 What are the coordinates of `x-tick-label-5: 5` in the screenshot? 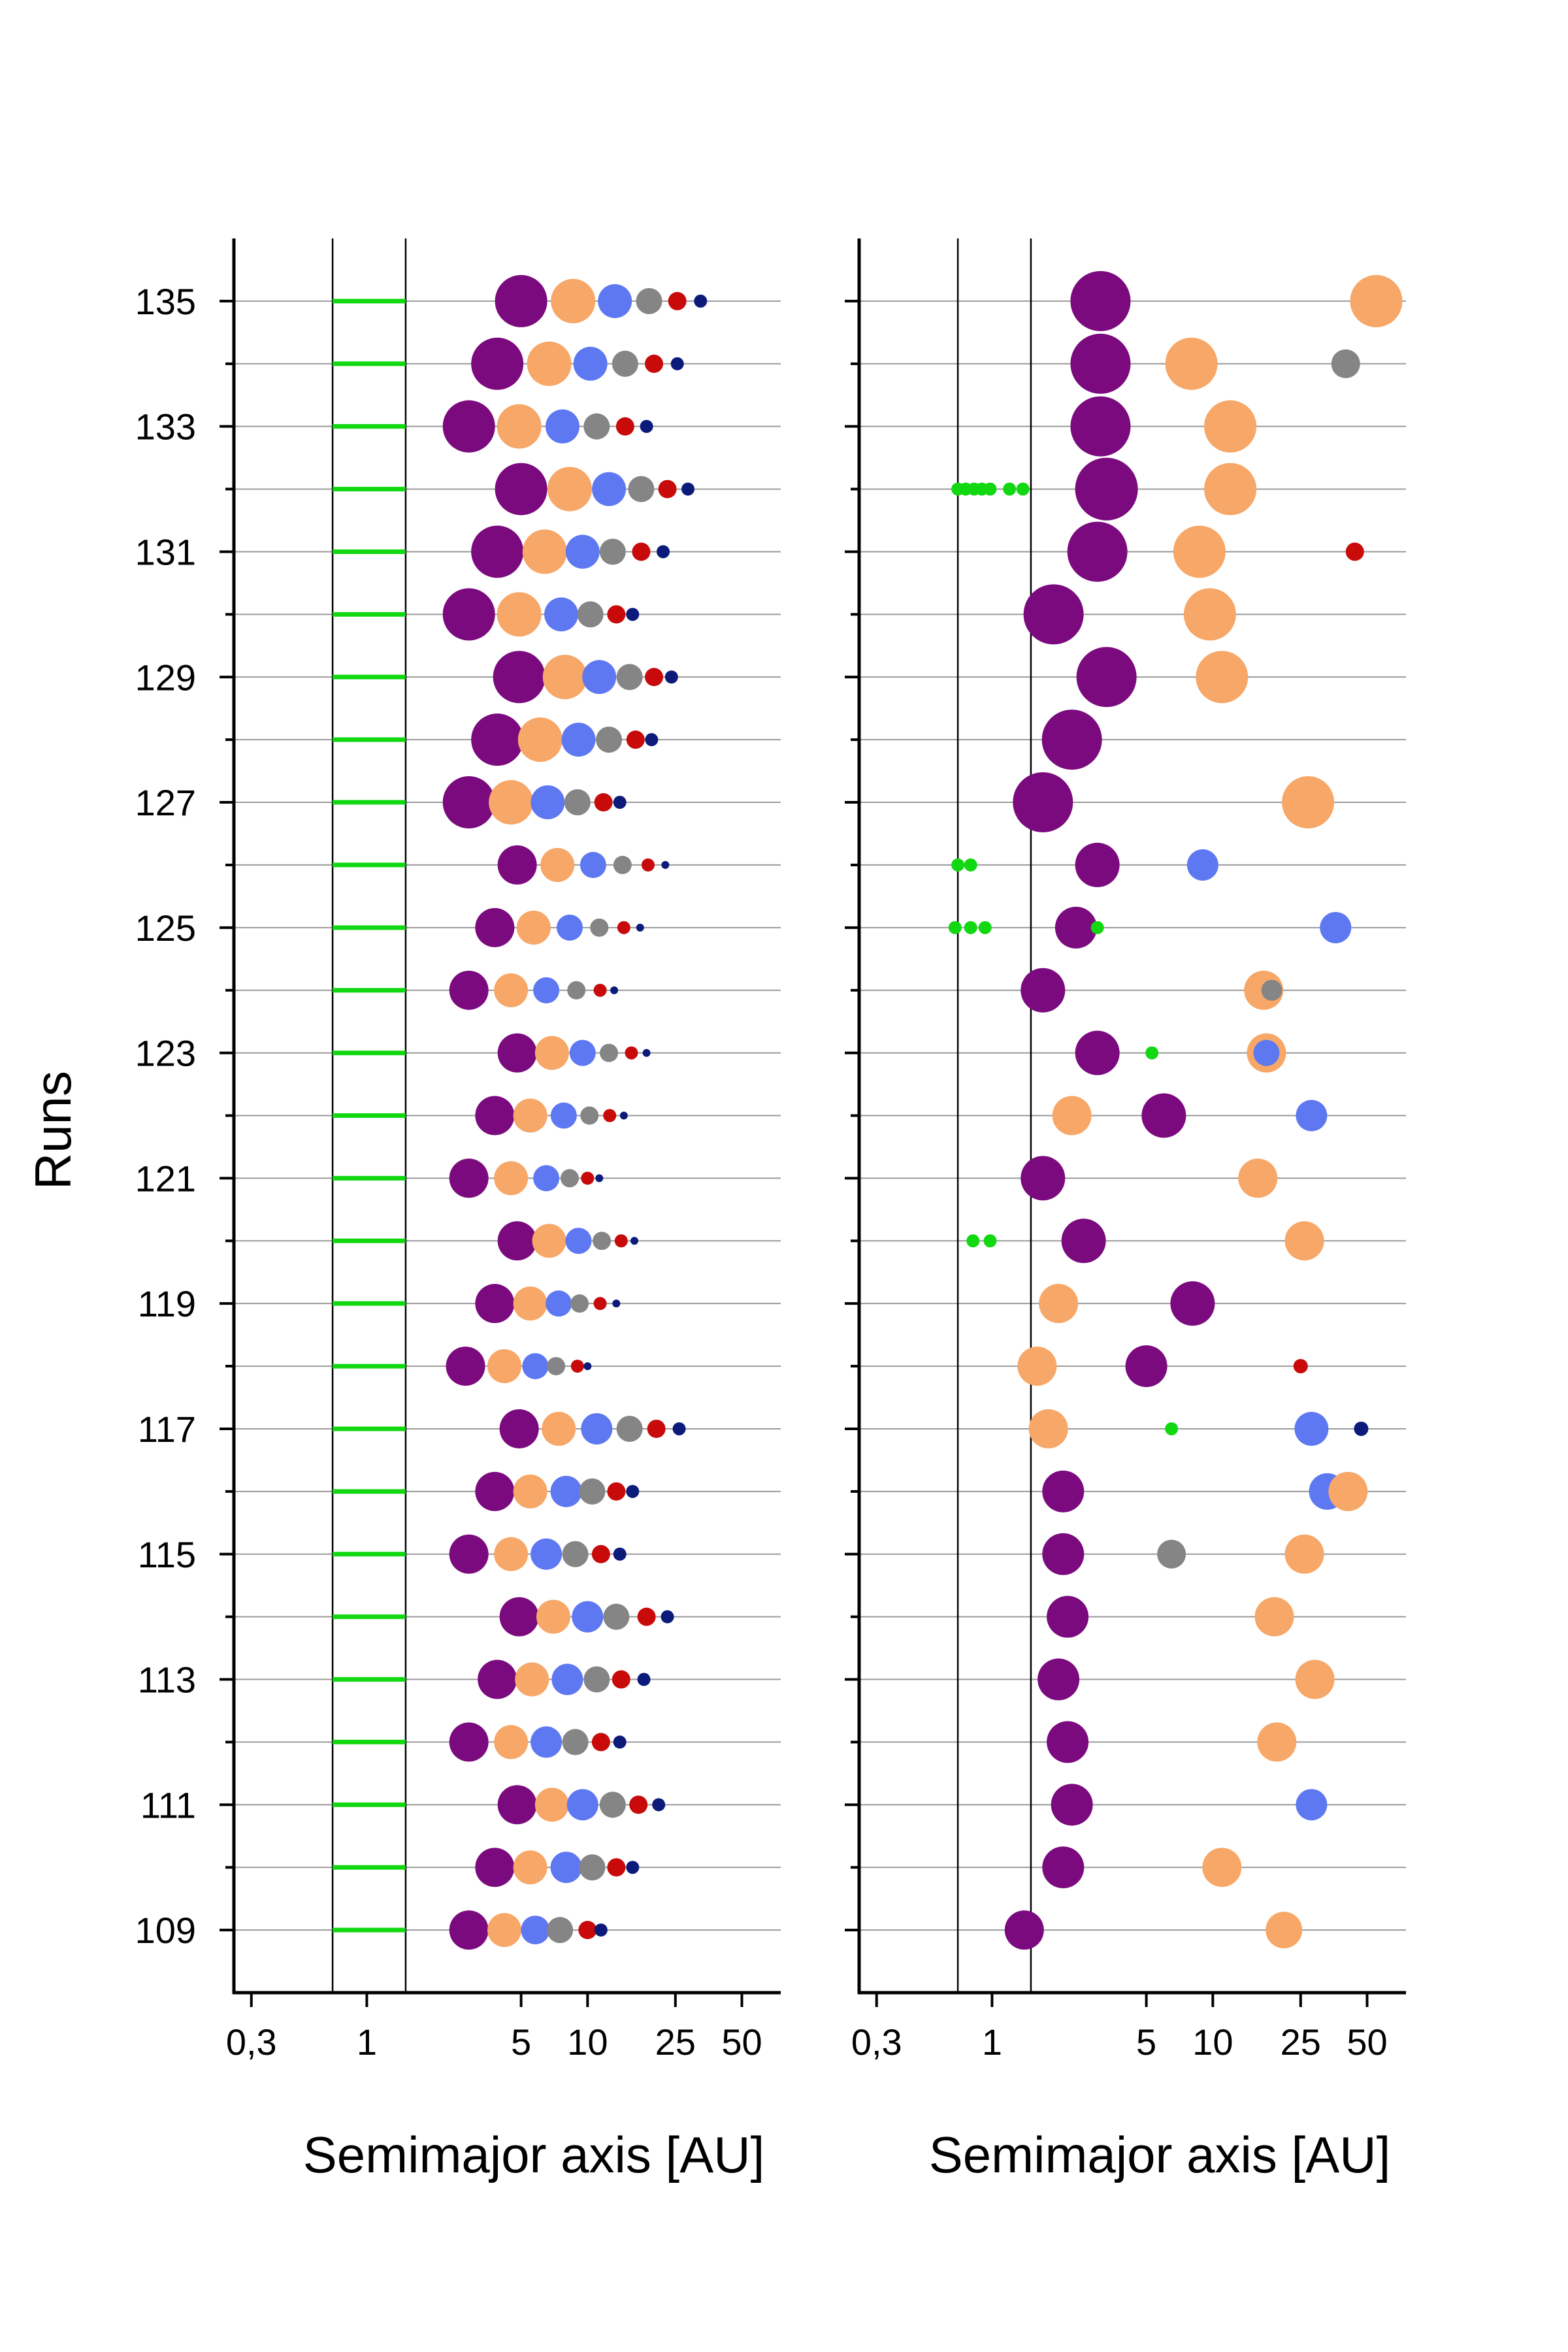 It's located at (1146, 2042).